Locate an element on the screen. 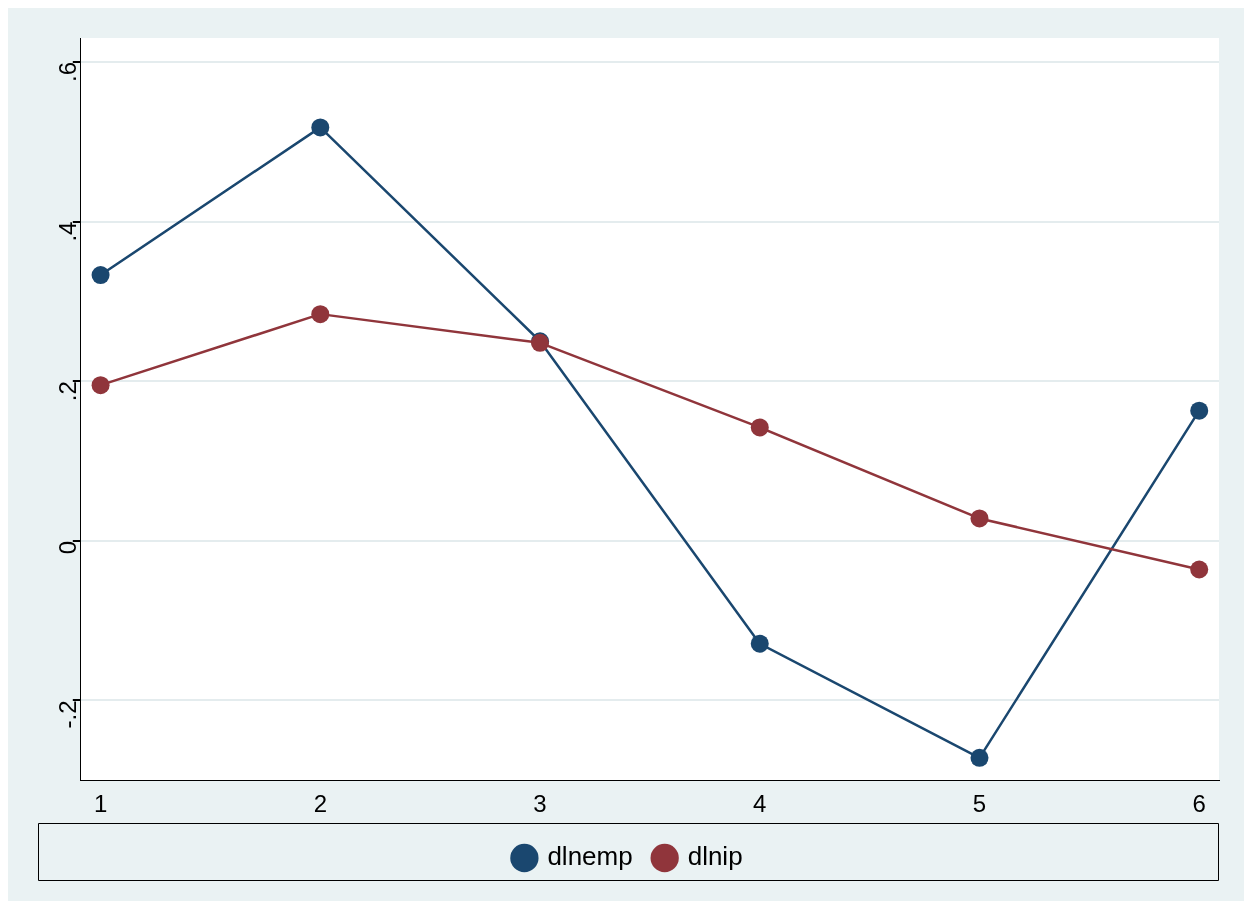 This screenshot has height=909, width=1252. x-tick-label: 4 is located at coordinates (760, 804).